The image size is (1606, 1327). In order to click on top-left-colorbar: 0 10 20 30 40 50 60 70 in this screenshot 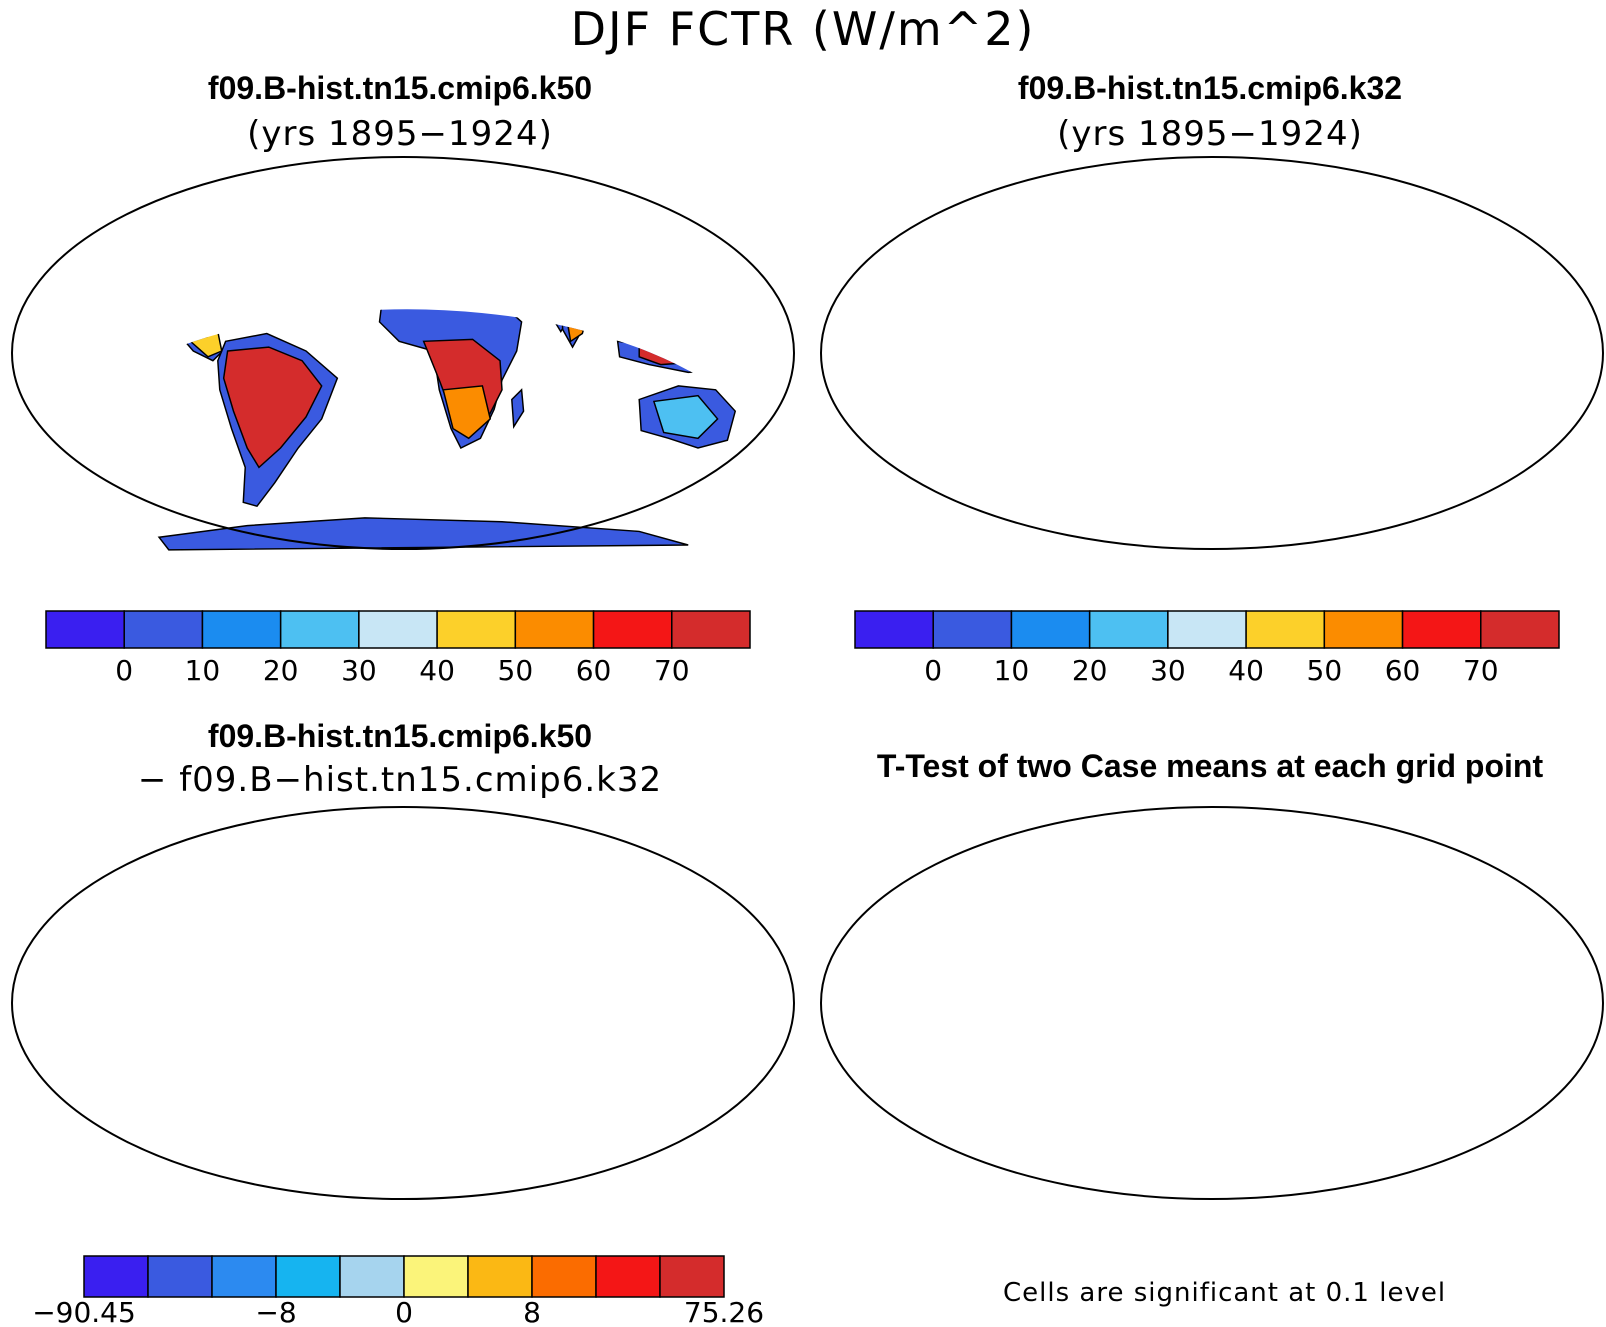, I will do `click(398, 648)`.